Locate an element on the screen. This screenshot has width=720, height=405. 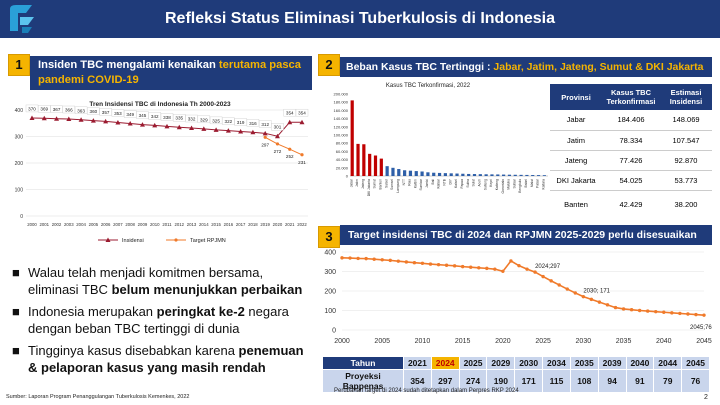
x-tick-label: Kaltim is located at coordinates (415, 183).